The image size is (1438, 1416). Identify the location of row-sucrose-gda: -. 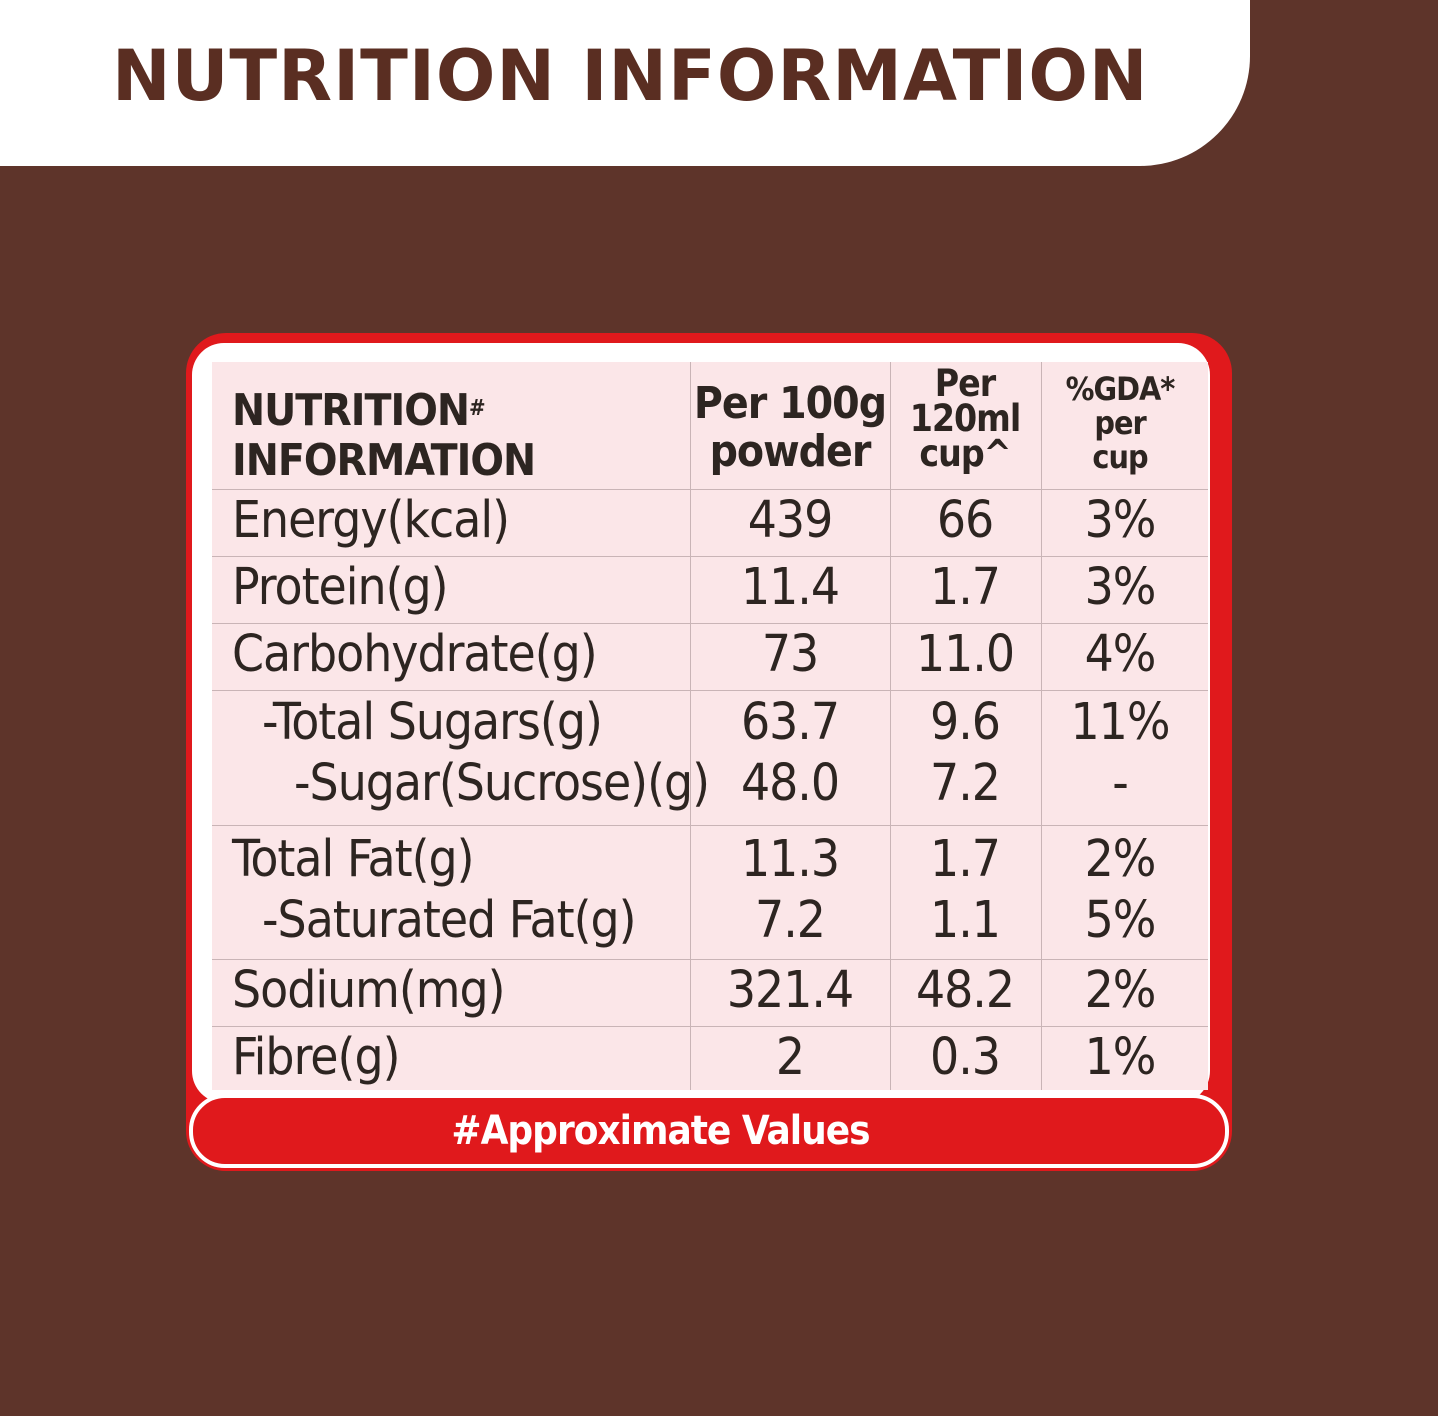
(1120, 783).